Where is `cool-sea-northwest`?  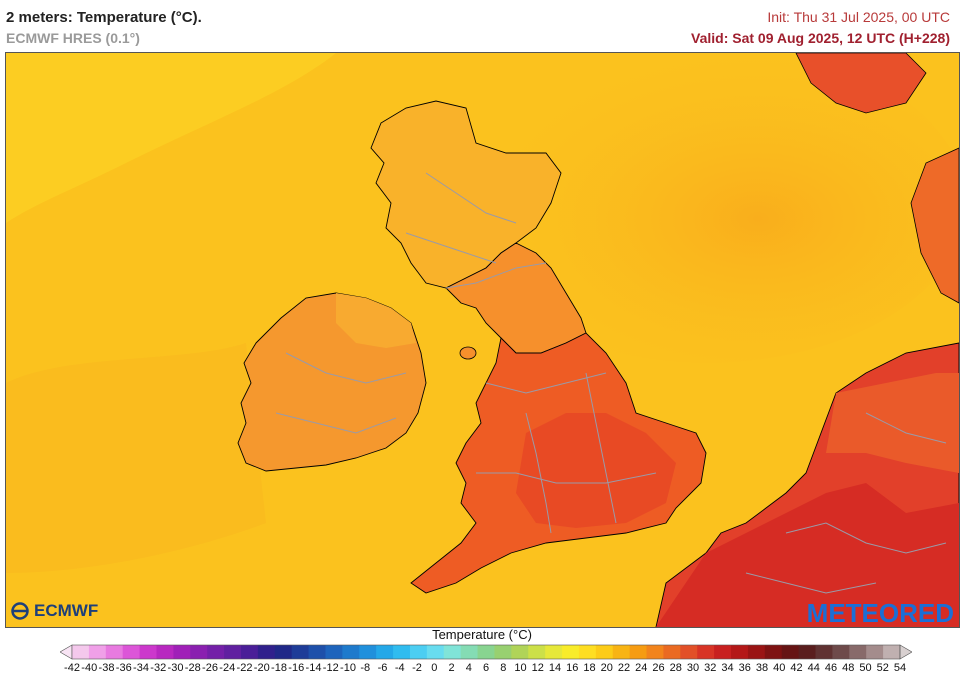 cool-sea-northwest is located at coordinates (171, 138).